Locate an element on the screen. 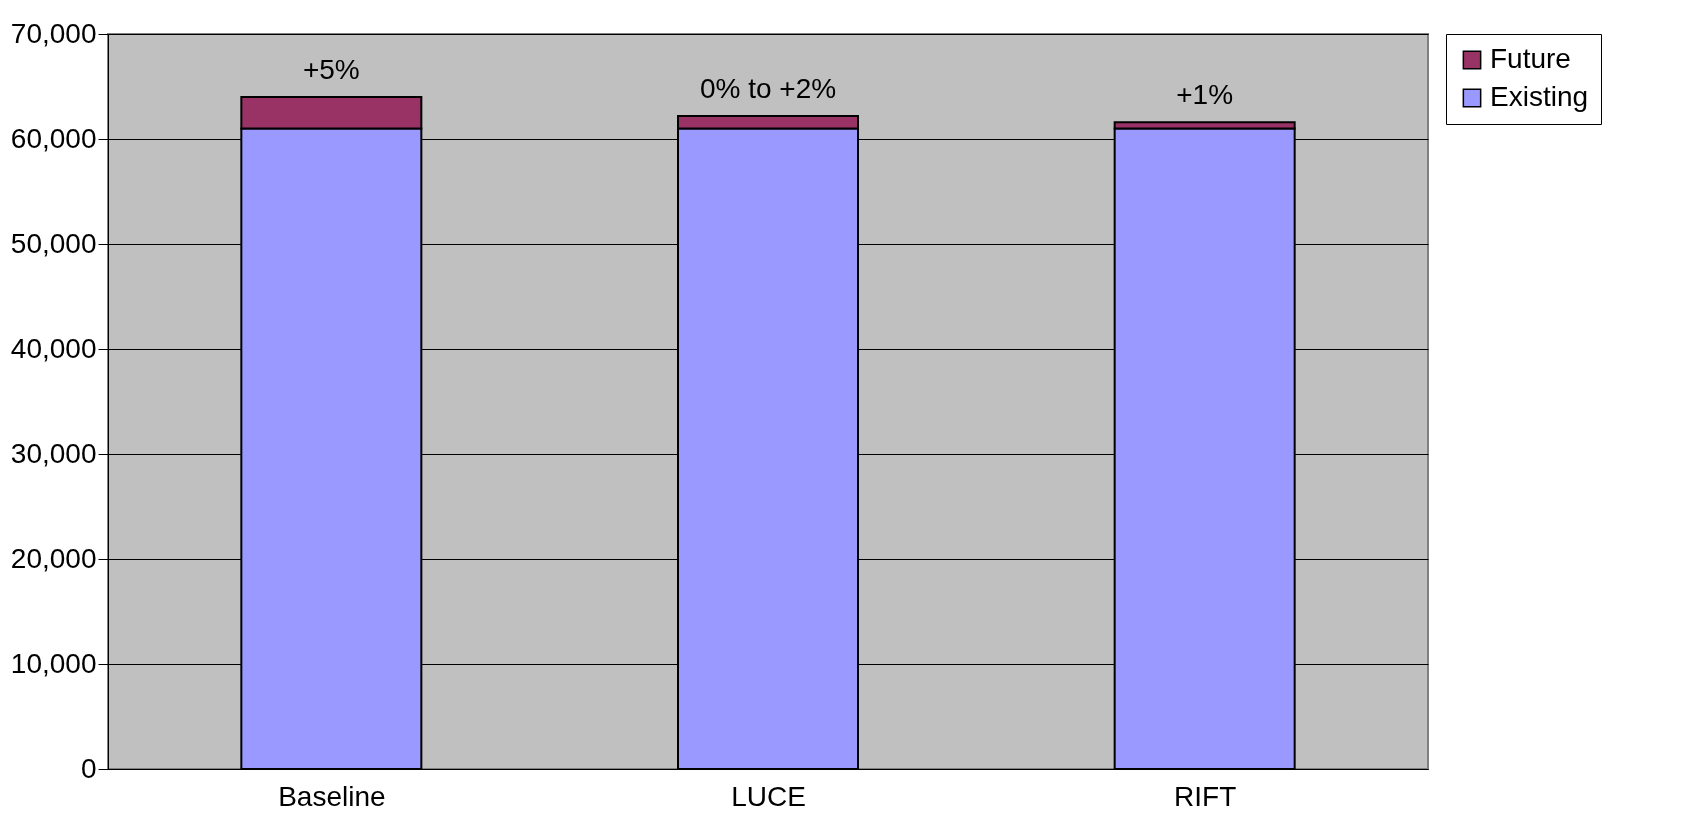  x-tick-label: LUCE is located at coordinates (768, 796).